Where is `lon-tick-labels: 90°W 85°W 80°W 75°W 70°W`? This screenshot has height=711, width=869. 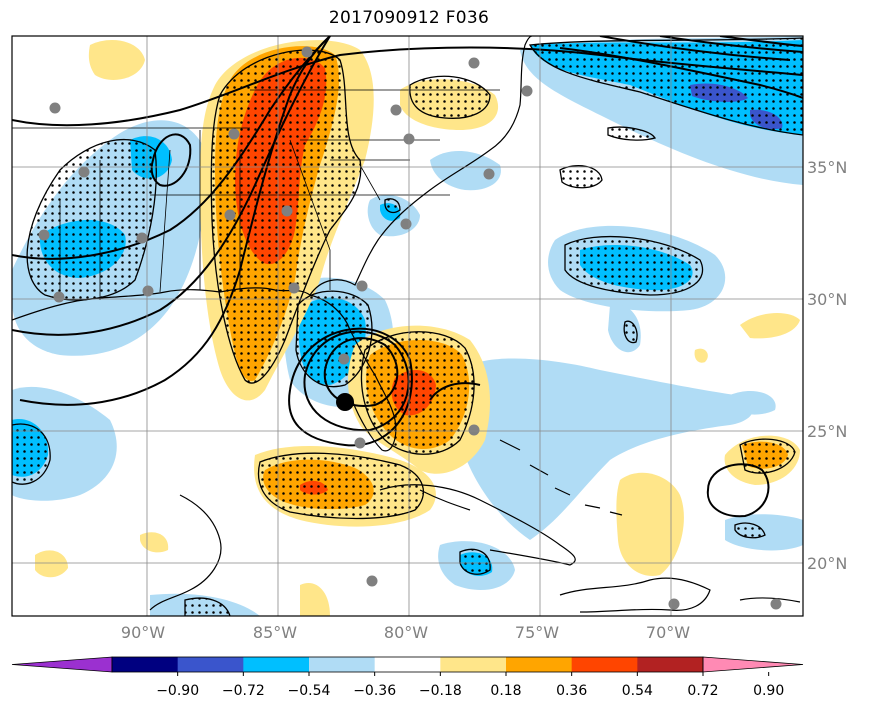
lon-tick-labels: 90°W 85°W 80°W 75°W 70°W is located at coordinates (405, 632).